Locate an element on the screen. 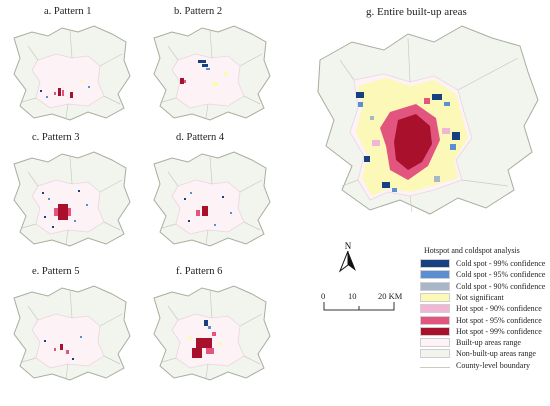  legend-label: Hot spot - 95% confidence is located at coordinates (499, 320).